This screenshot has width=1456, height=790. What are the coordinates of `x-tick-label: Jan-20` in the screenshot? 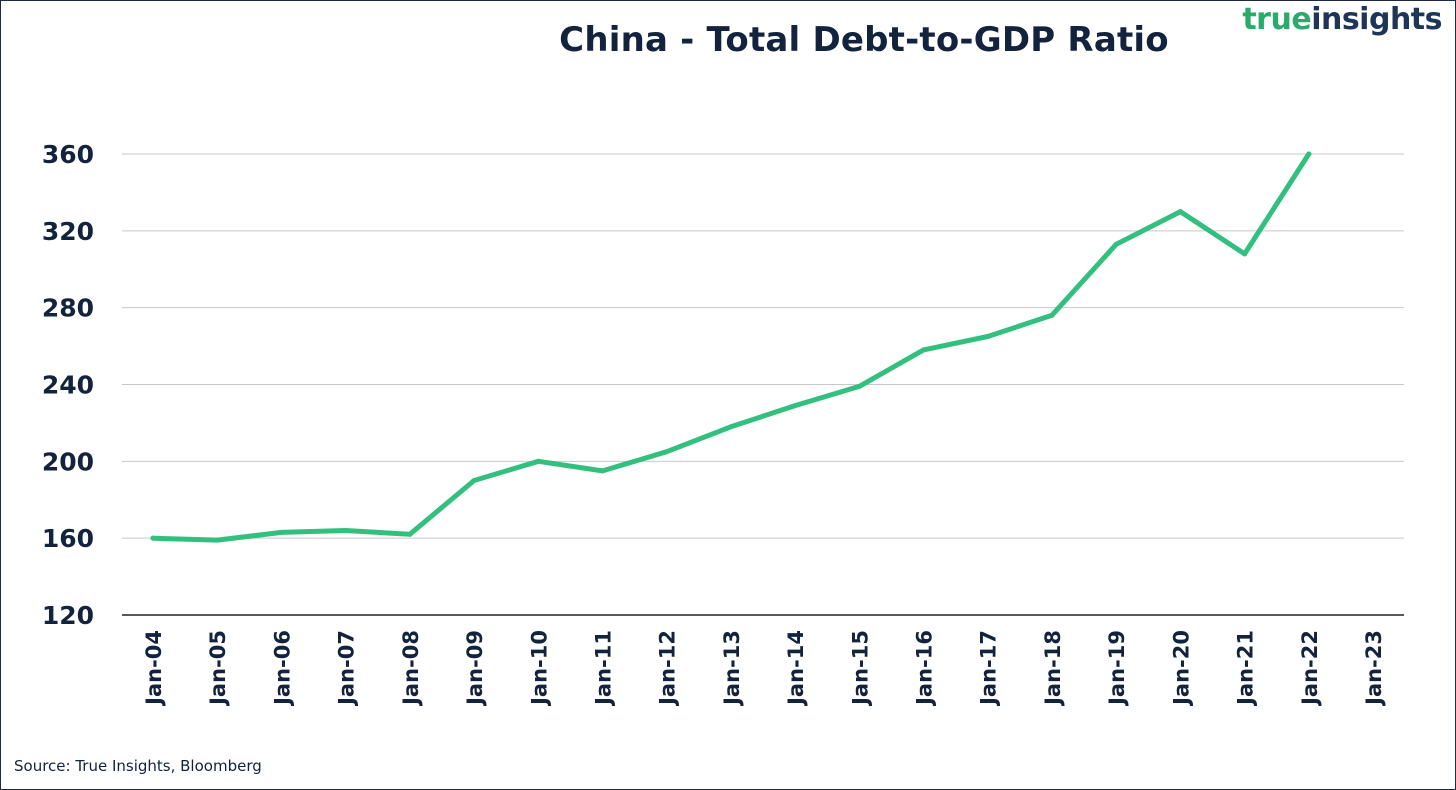 It's located at (1181, 668).